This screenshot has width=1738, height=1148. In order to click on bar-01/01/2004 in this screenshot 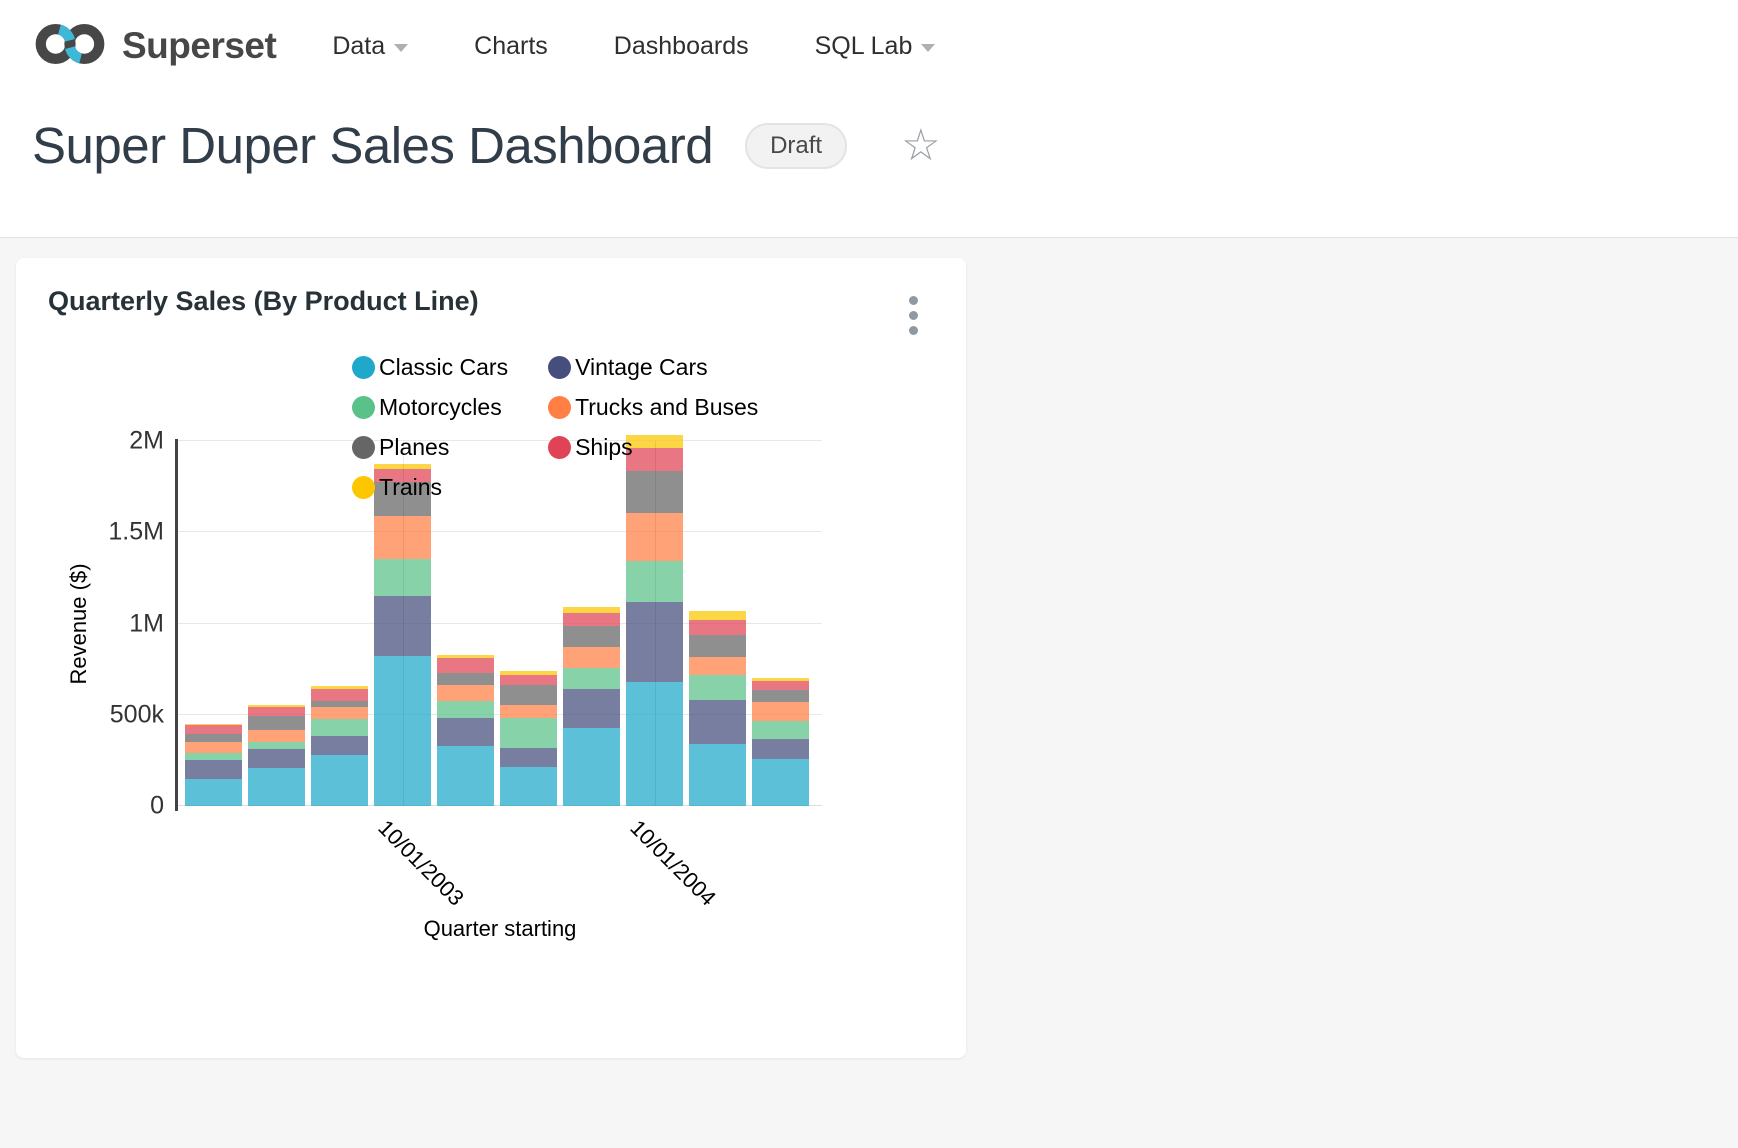, I will do `click(465, 730)`.